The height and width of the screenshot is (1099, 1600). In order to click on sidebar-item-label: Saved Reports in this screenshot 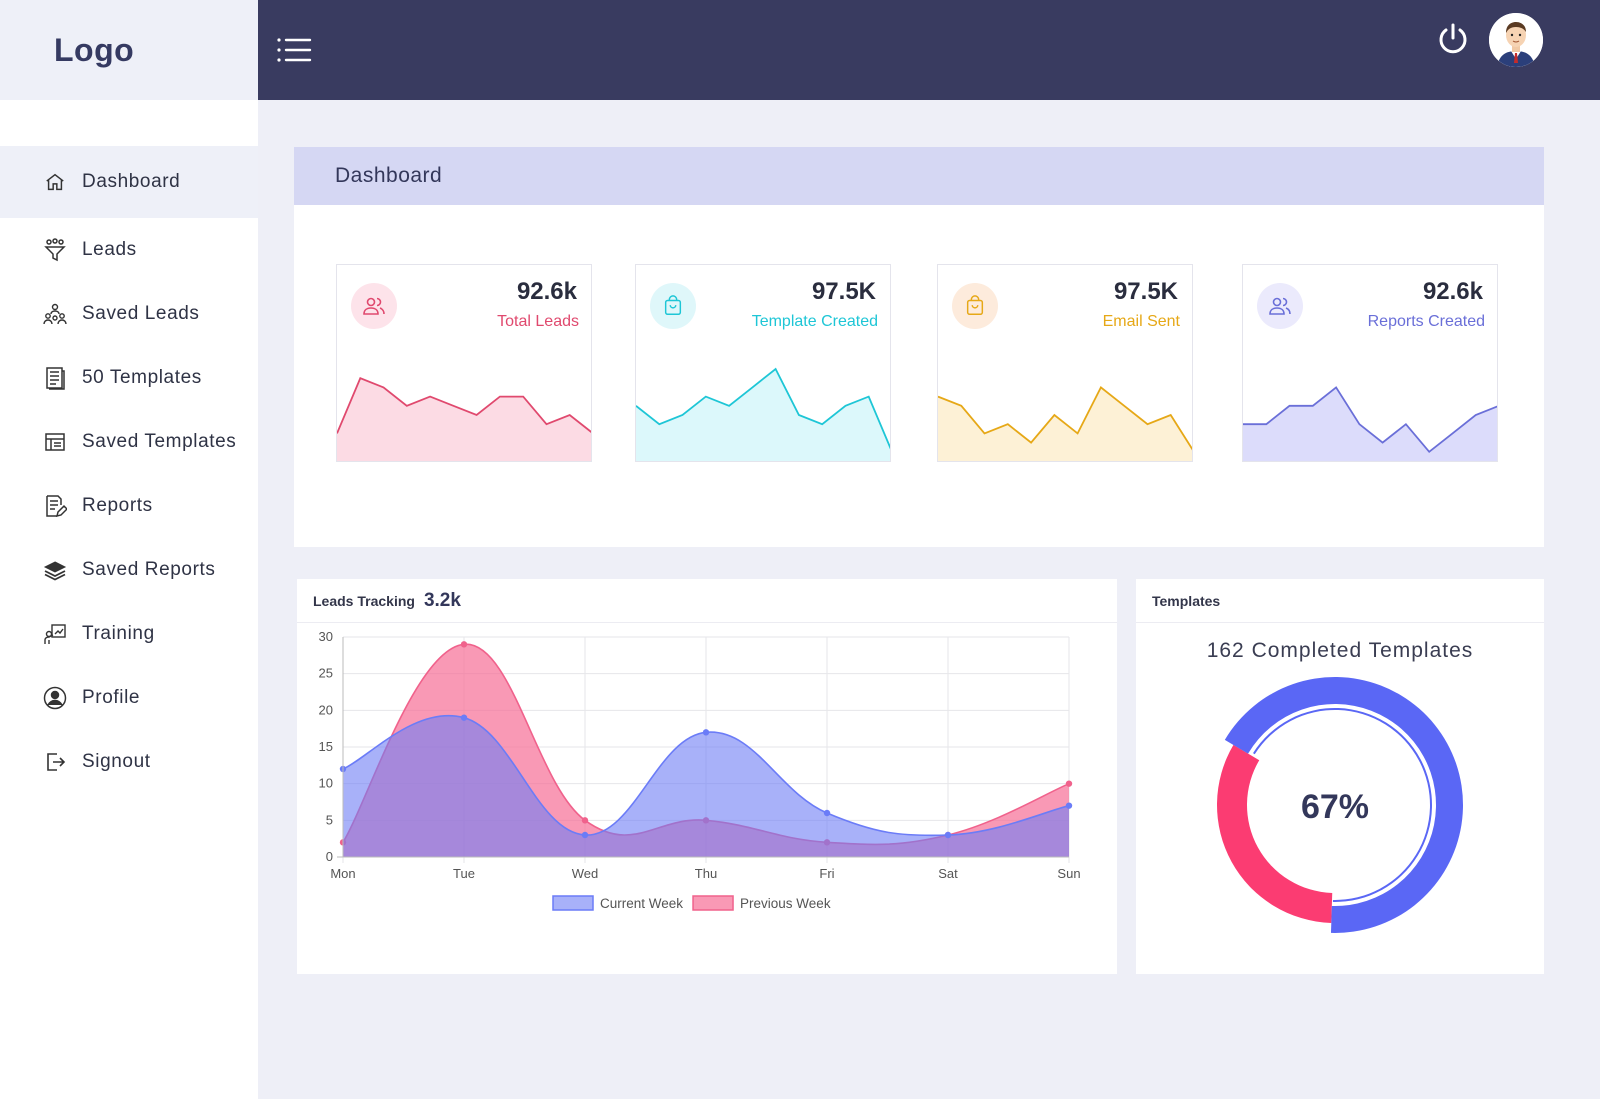, I will do `click(149, 569)`.